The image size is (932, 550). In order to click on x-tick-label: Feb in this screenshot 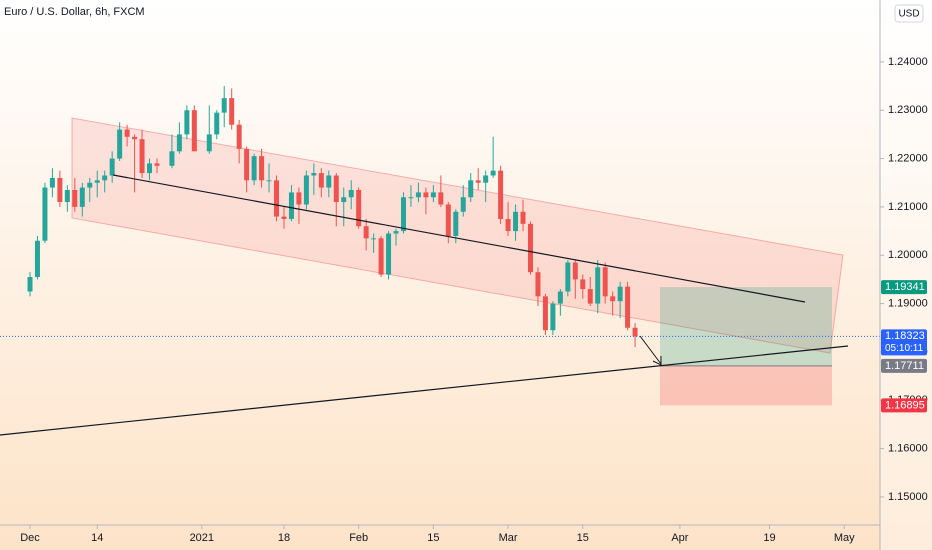, I will do `click(358, 538)`.